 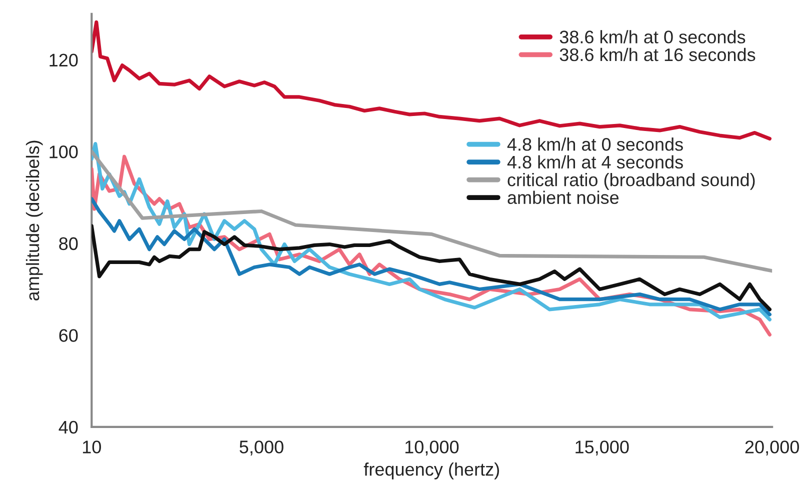 What do you see at coordinates (64, 152) in the screenshot?
I see `y-tick-label: 100` at bounding box center [64, 152].